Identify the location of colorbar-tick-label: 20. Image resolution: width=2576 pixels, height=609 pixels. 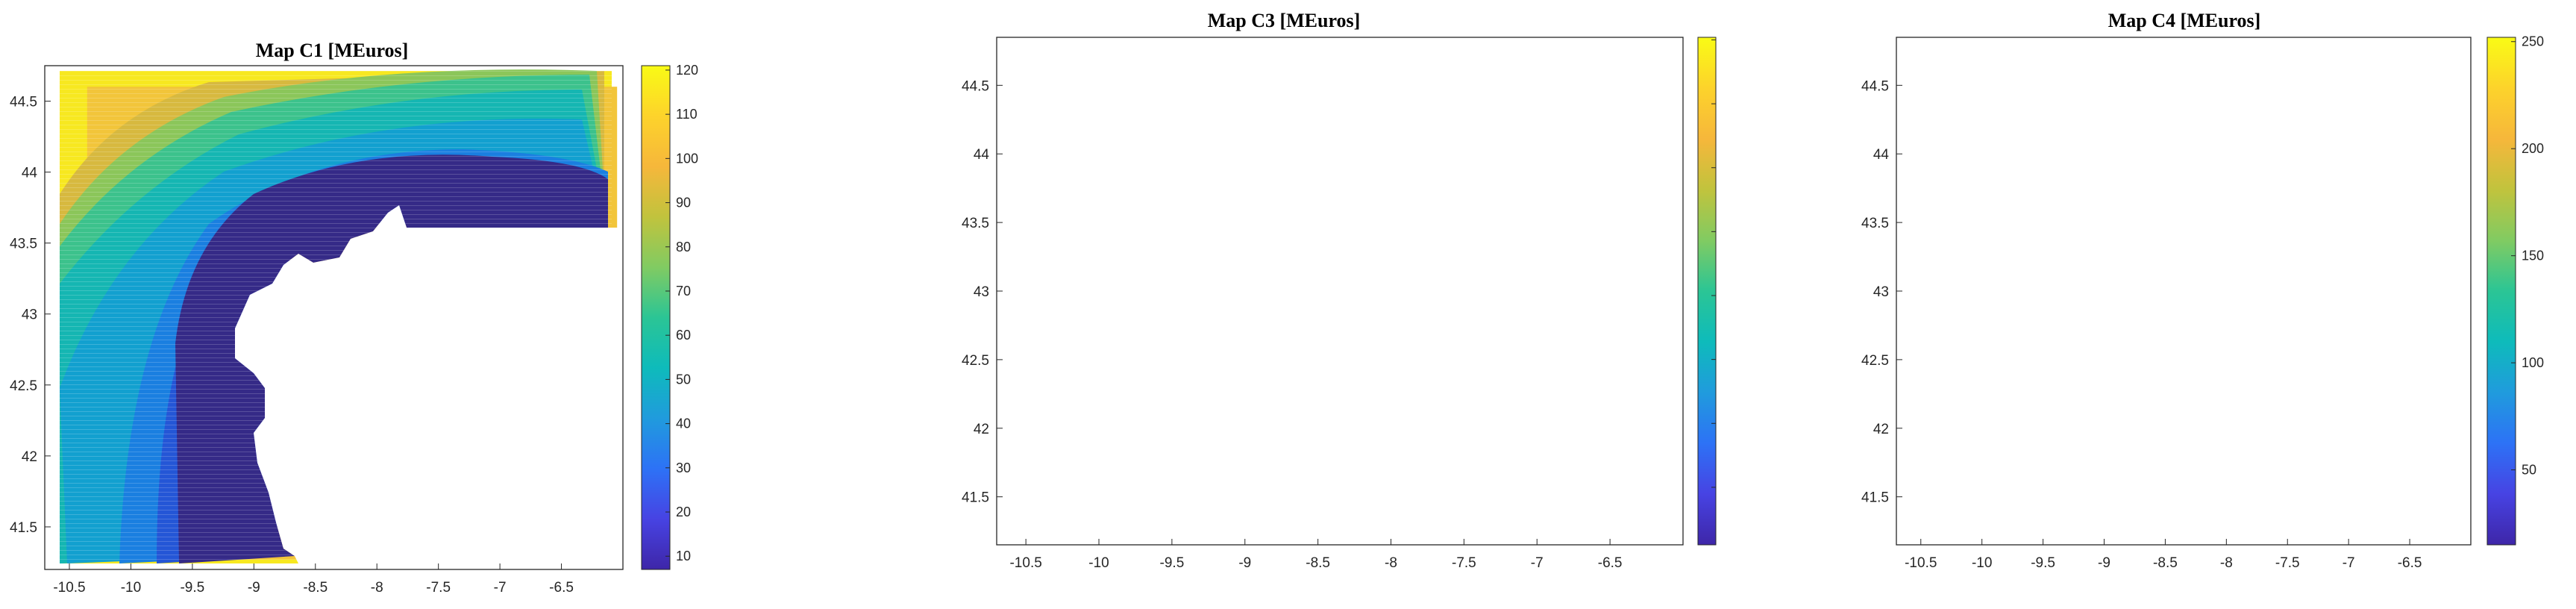
(683, 512).